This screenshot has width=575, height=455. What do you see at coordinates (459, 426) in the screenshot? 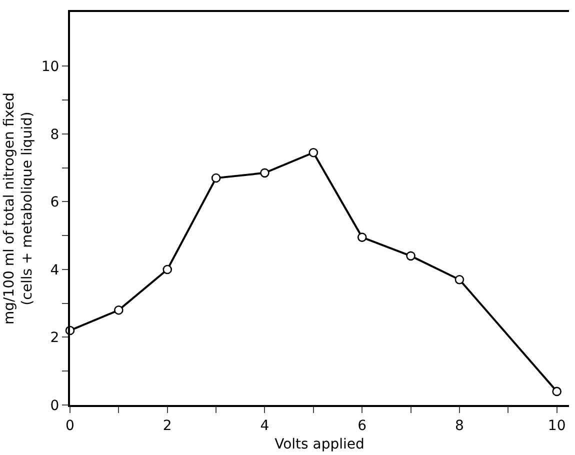
I see `x-tick-label: 8` at bounding box center [459, 426].